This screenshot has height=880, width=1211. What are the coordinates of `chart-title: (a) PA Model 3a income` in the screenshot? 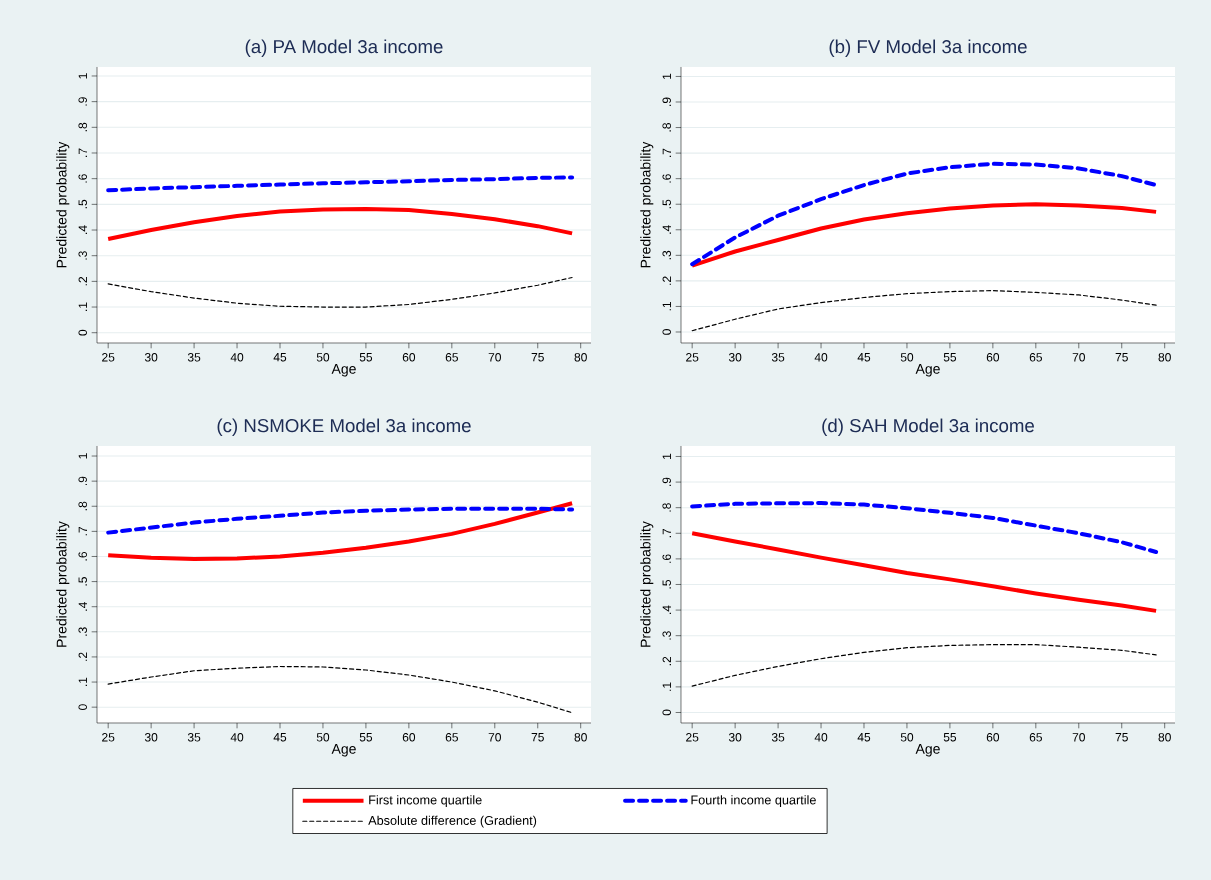 It's located at (344, 48).